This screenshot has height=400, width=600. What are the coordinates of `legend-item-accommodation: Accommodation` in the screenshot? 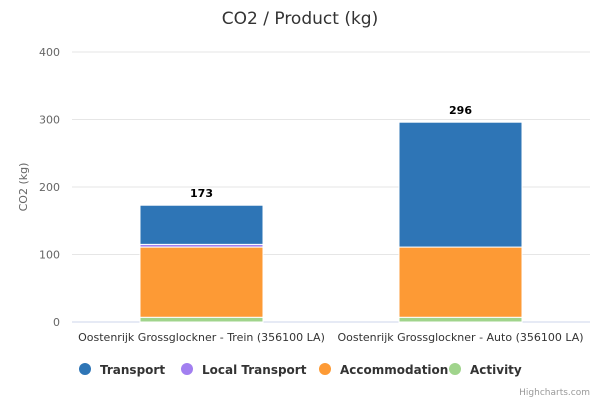 It's located at (394, 370).